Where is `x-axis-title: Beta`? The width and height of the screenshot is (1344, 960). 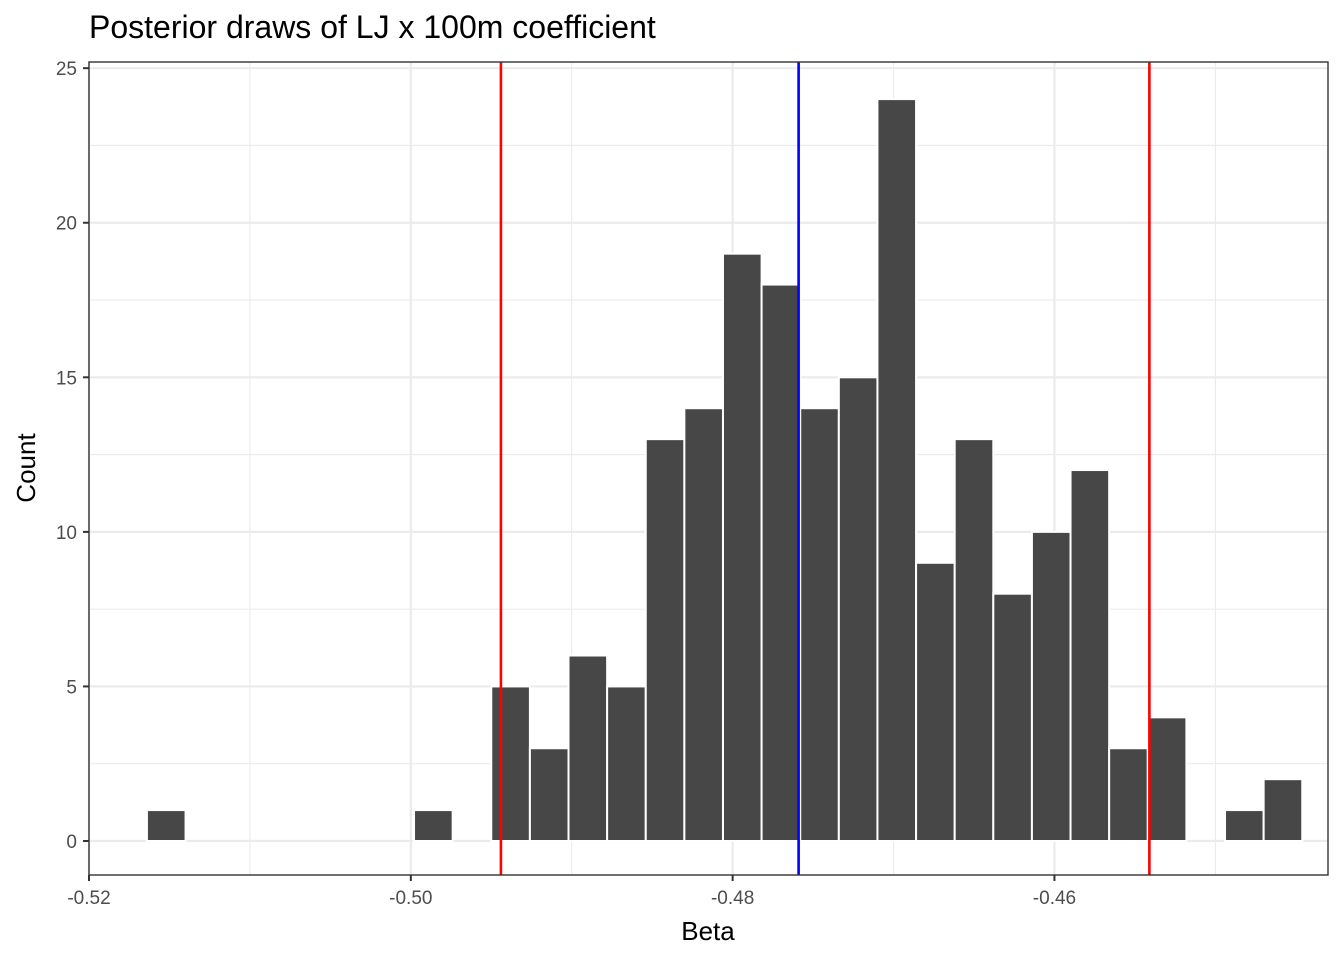 x-axis-title: Beta is located at coordinates (708, 931).